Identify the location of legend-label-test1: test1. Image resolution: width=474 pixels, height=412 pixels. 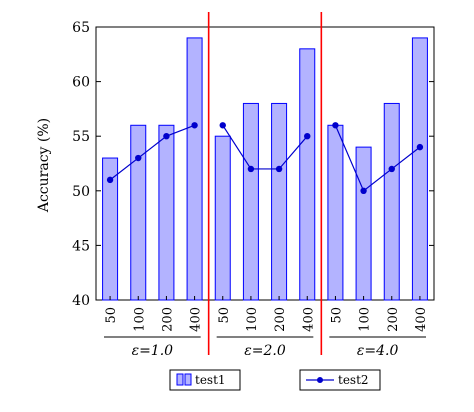
(210, 380).